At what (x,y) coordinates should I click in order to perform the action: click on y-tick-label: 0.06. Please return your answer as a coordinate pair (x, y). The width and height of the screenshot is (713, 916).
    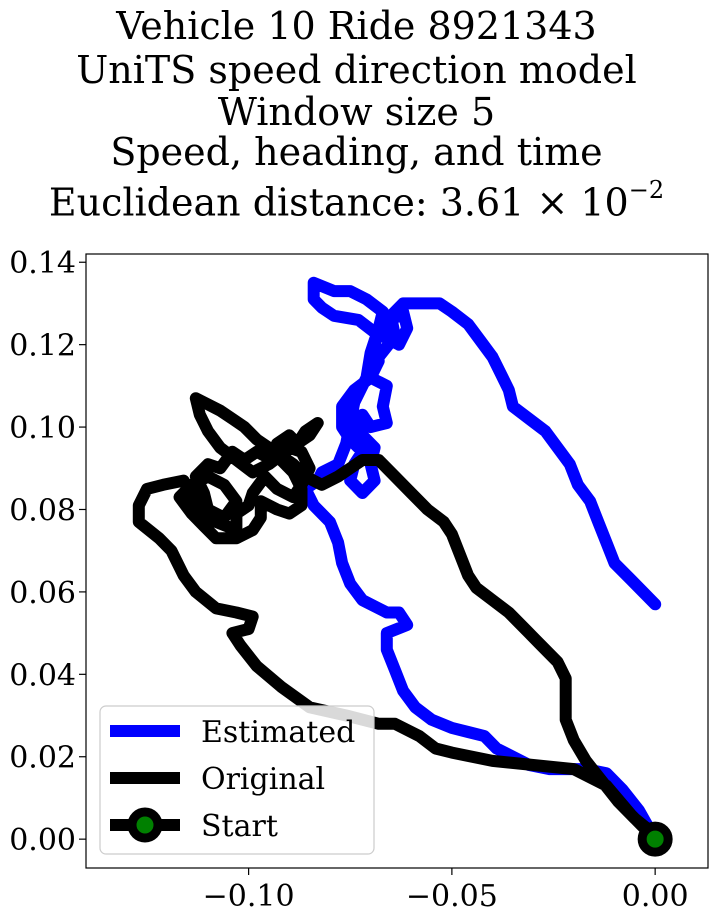
    Looking at the image, I should click on (42, 593).